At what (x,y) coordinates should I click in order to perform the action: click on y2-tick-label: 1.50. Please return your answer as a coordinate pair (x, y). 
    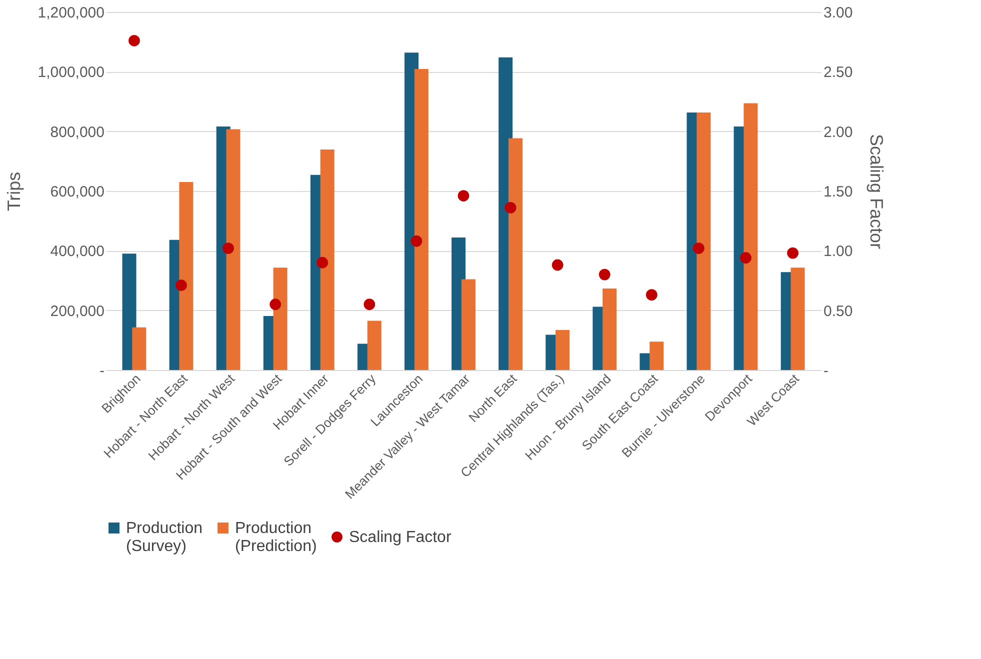
    Looking at the image, I should click on (838, 192).